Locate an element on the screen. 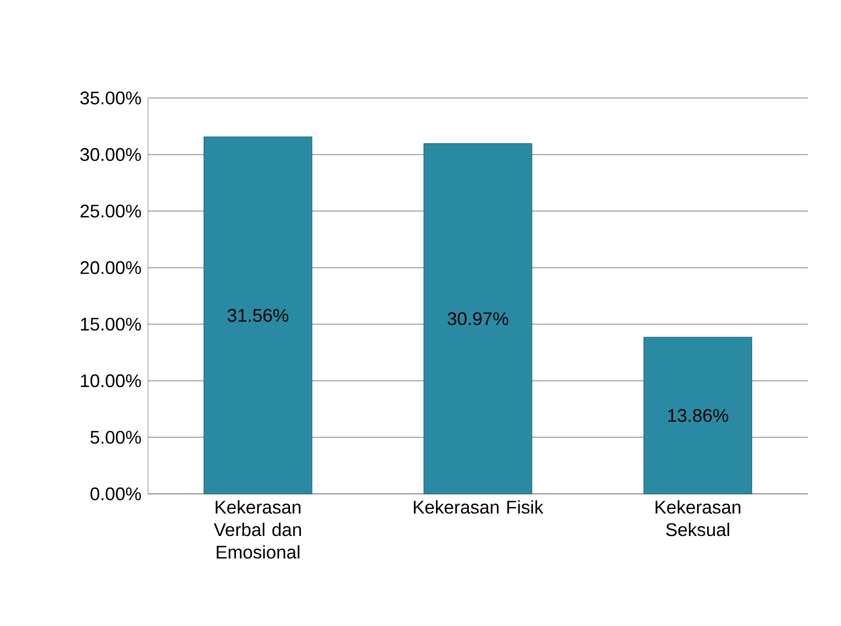 The image size is (841, 626). y-tick-label: 20.00% is located at coordinates (110, 267).